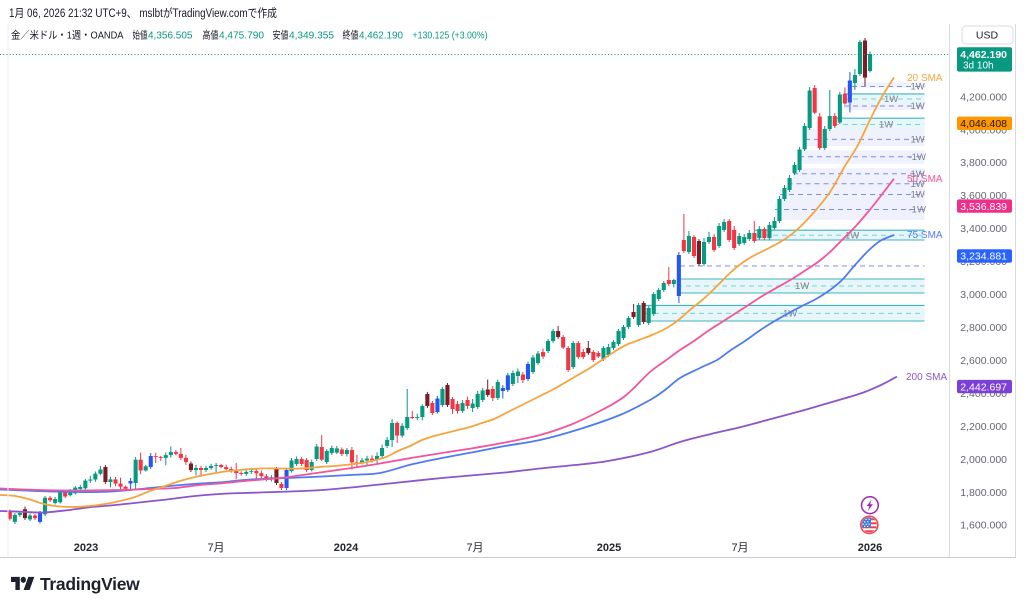  I want to click on svg-text: 2,200.000, so click(983, 427).